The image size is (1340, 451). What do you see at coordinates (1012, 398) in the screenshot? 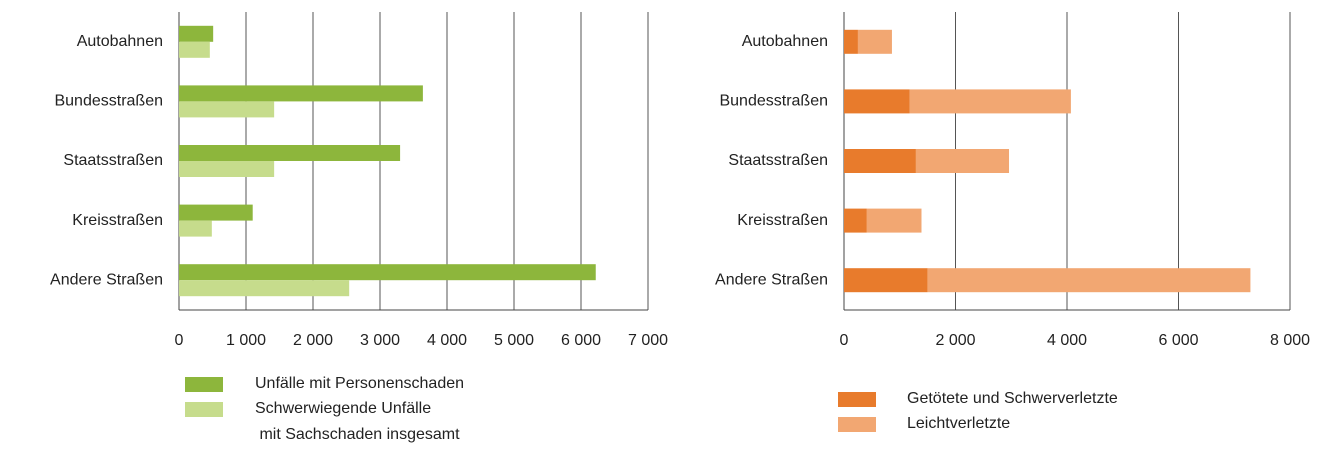
I see `legend-label: Getötete und Schwerverletzte` at bounding box center [1012, 398].